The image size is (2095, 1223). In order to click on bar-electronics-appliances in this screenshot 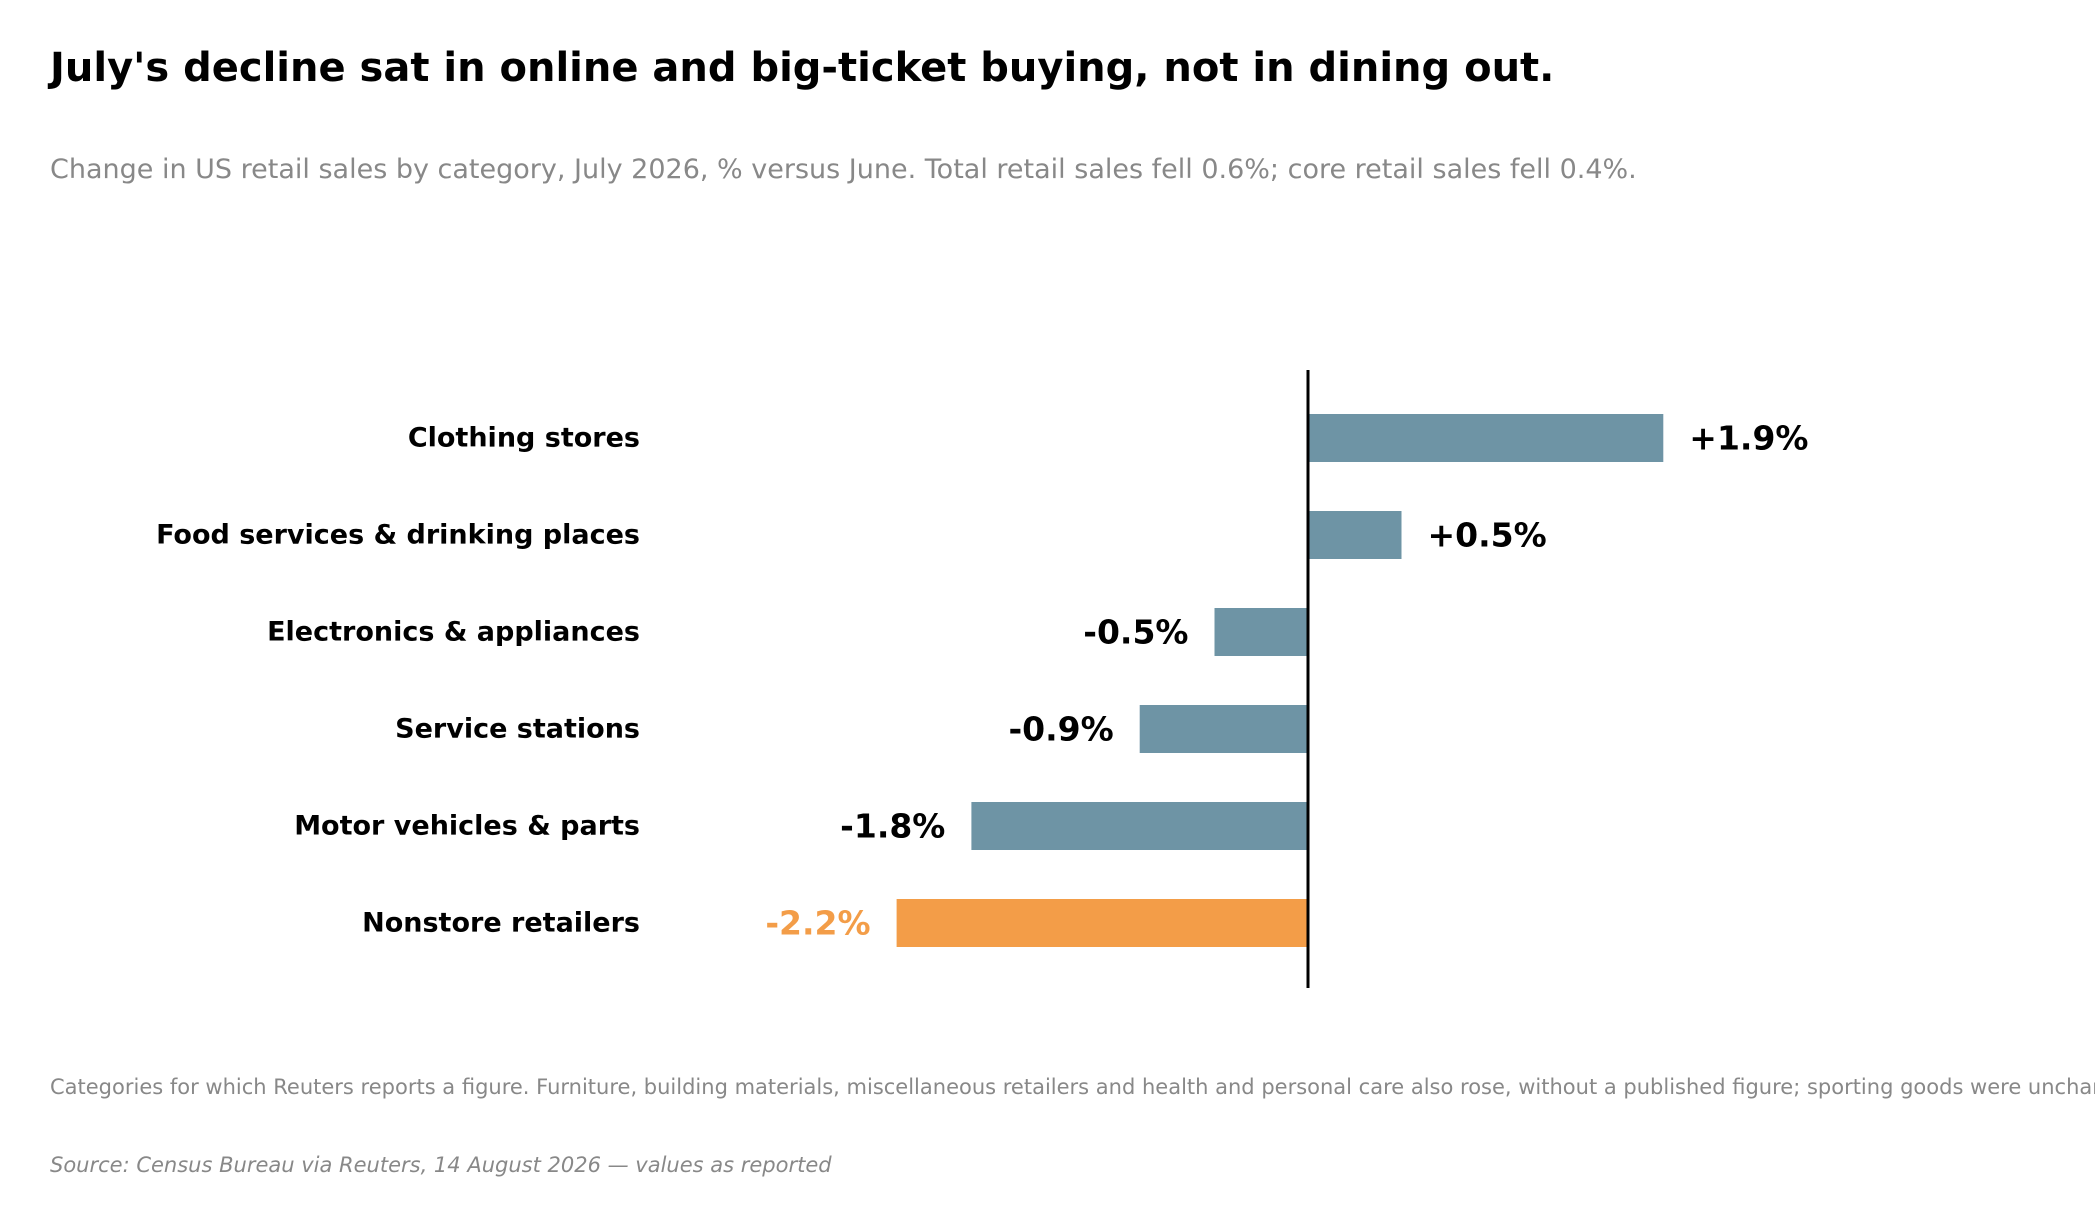, I will do `click(1261, 632)`.